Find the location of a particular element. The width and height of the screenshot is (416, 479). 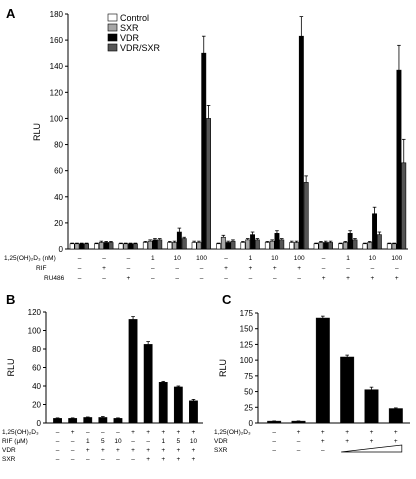

panel-c-condition-label: VDR is located at coordinates (221, 441).